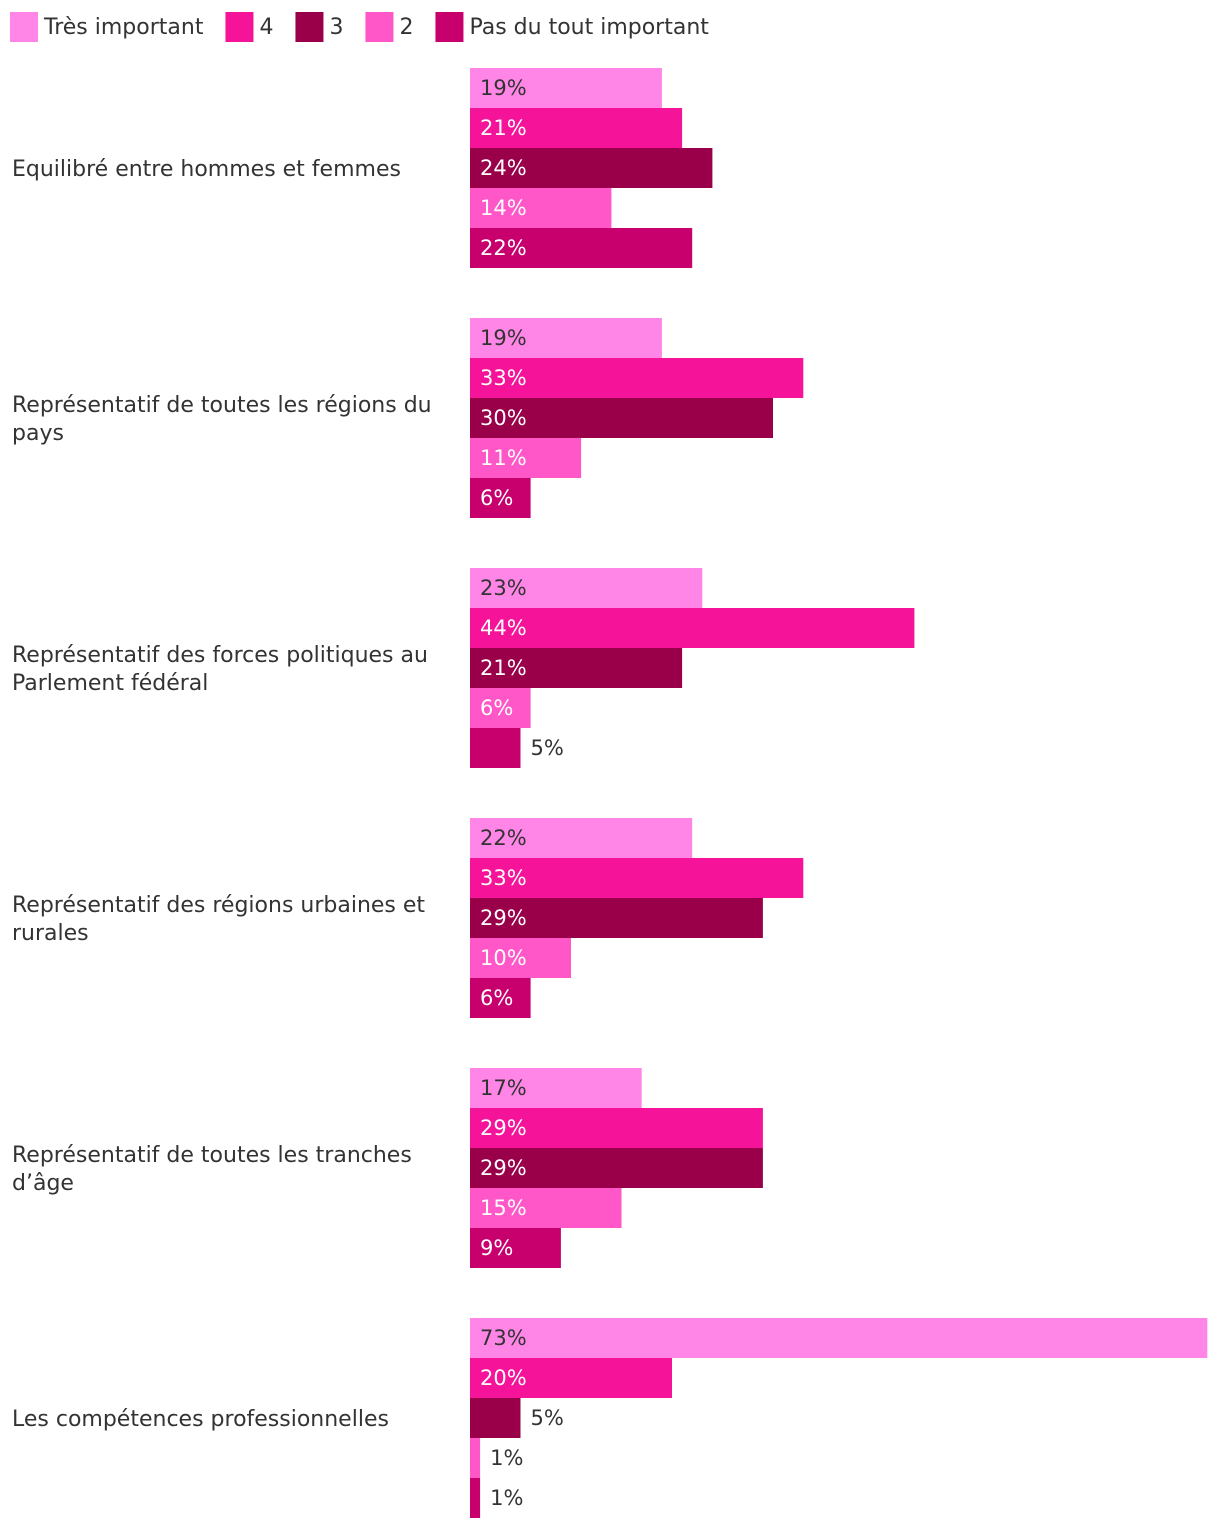 The width and height of the screenshot is (1220, 1530). Describe the element at coordinates (547, 748) in the screenshot. I see `data-label-2-4: 5%` at that location.